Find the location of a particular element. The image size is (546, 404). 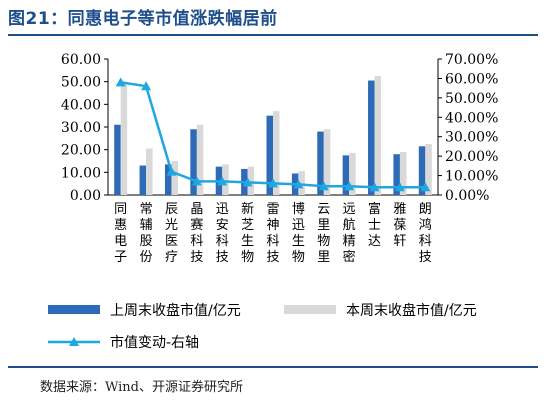

legend-label-this-week: 本周末收盘市值/亿元 is located at coordinates (411, 310).